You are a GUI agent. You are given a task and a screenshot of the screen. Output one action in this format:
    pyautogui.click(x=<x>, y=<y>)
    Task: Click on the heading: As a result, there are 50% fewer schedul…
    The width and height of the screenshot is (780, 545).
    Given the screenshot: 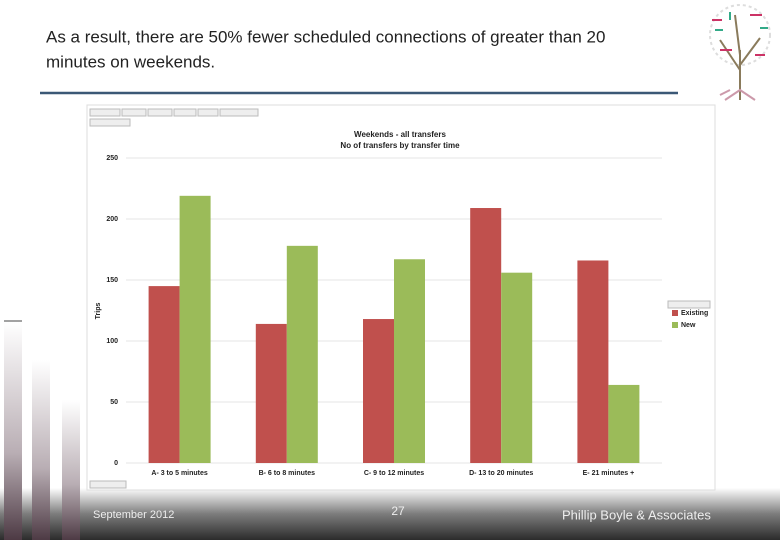 What is the action you would take?
    pyautogui.click(x=325, y=36)
    